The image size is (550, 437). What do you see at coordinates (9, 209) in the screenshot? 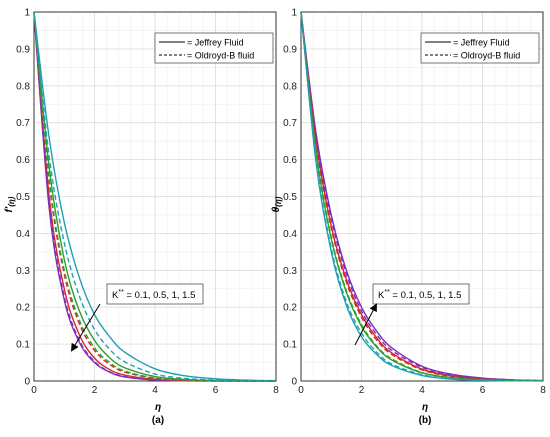
I see `y-axis-label-main: f'` at bounding box center [9, 209].